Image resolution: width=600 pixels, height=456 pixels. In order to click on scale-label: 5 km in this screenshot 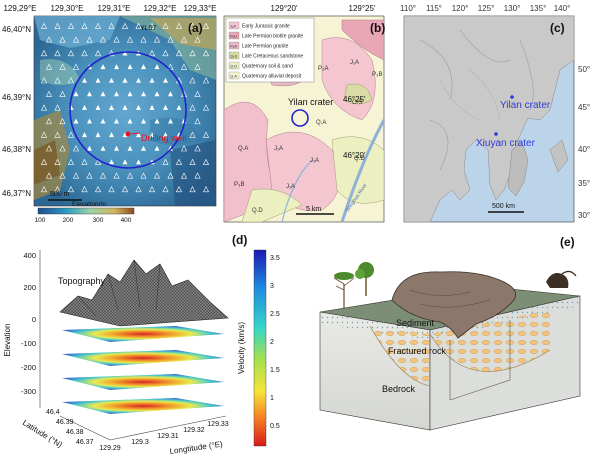, I will do `click(313, 209)`.